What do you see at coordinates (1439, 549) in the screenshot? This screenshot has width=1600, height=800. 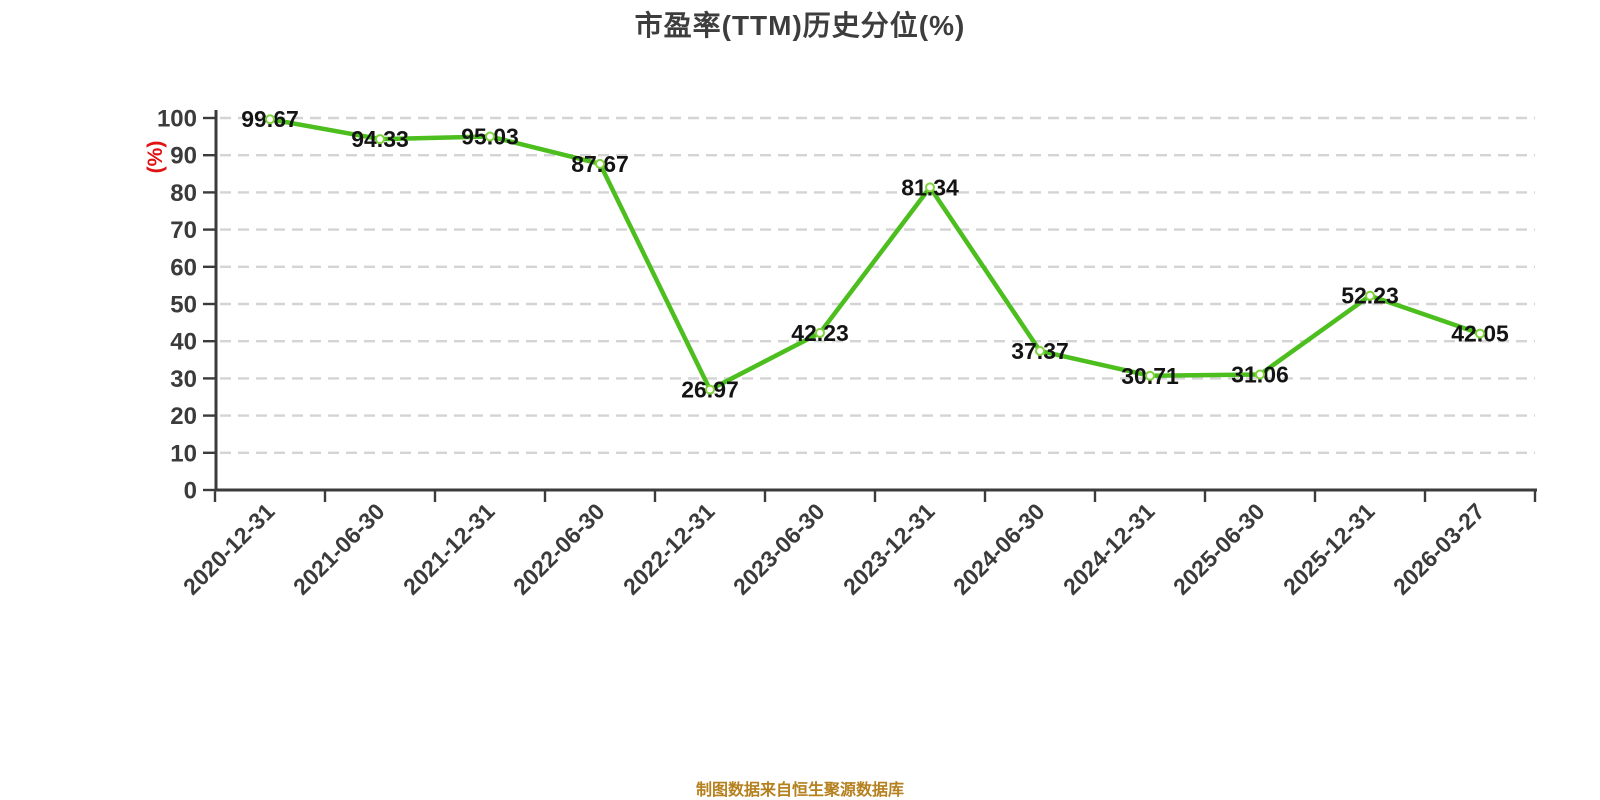 I see `x-tick-label: 2026-03-27` at bounding box center [1439, 549].